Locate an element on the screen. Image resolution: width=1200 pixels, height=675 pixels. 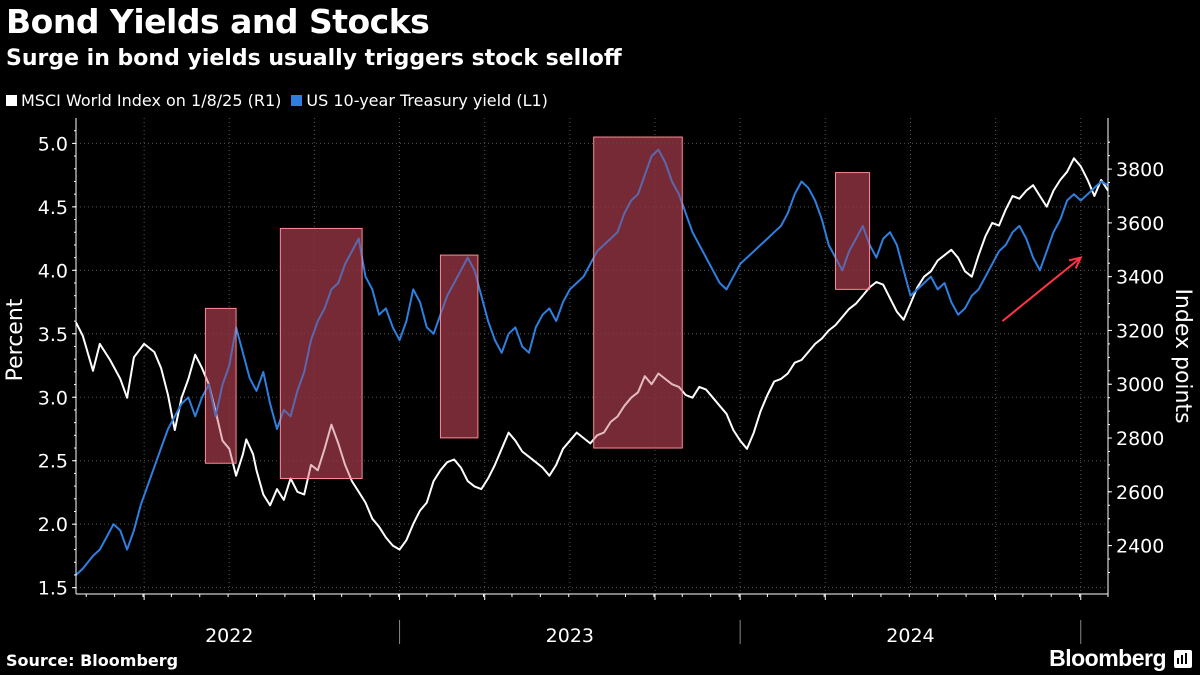
y-left-tick-label-6: 4.5 is located at coordinates (53, 208).